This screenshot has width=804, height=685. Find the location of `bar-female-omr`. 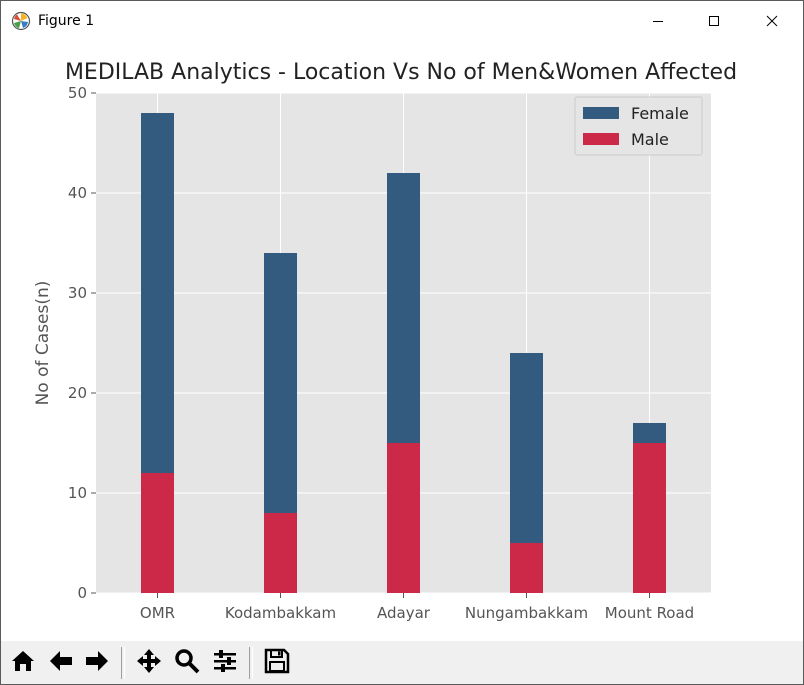

bar-female-omr is located at coordinates (157, 293).